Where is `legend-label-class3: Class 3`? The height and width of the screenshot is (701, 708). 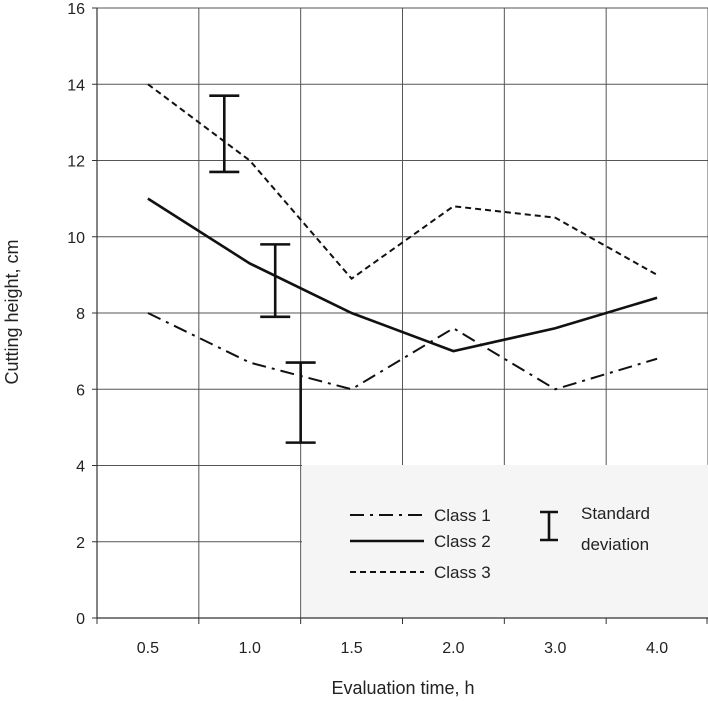
legend-label-class3: Class 3 is located at coordinates (462, 572).